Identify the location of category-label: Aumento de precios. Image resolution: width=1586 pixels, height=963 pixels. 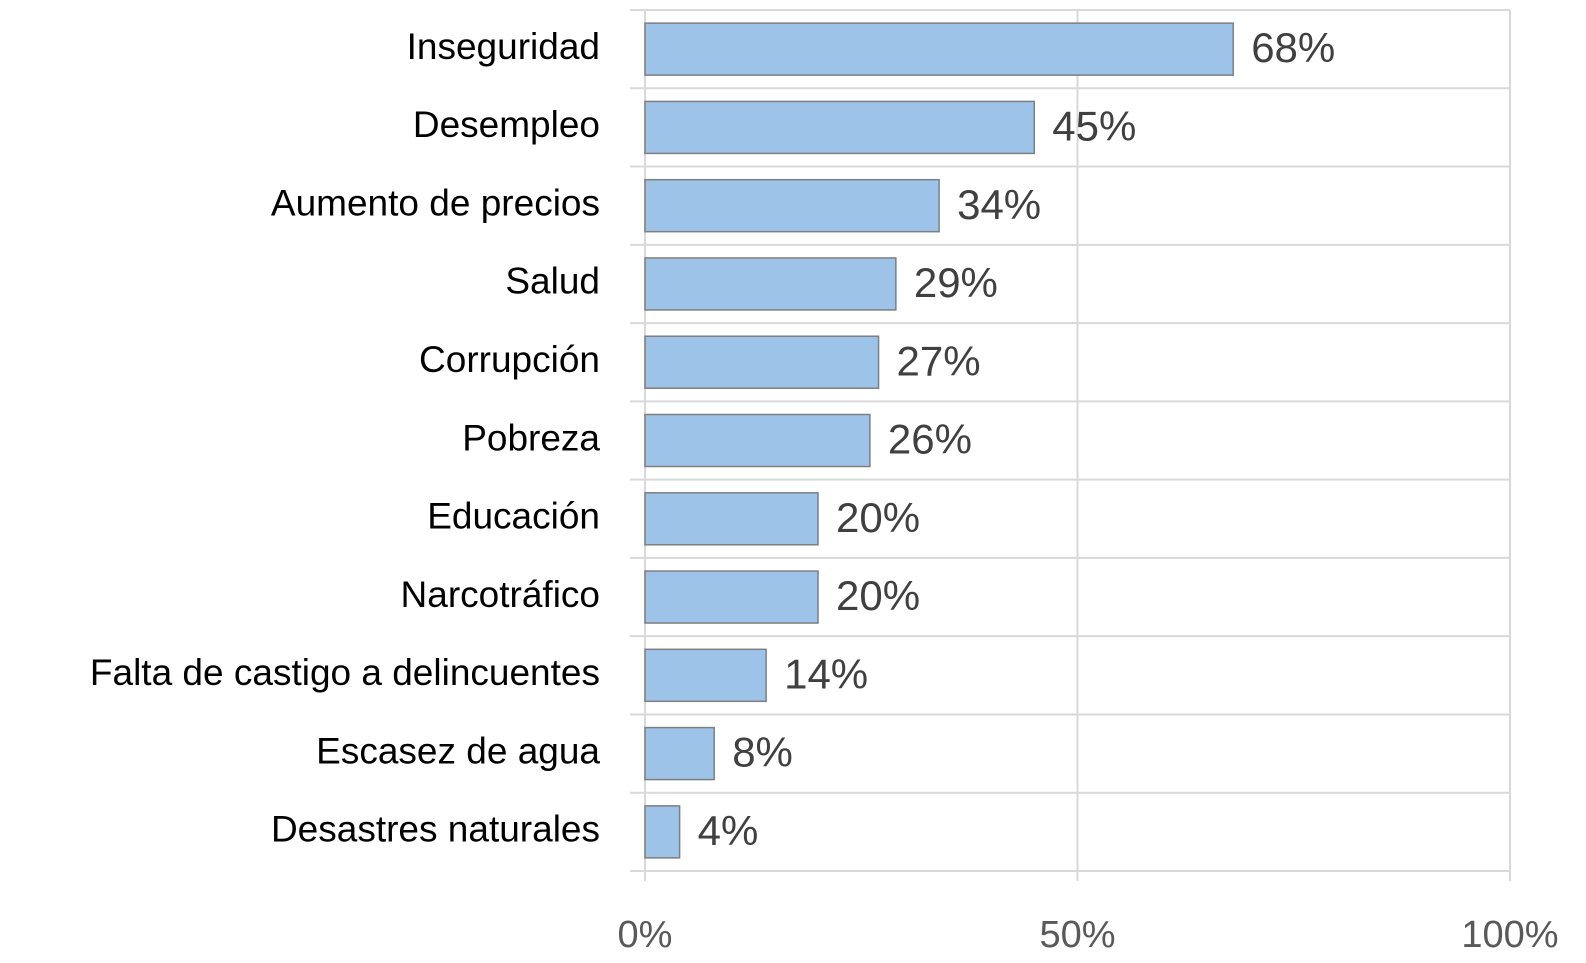
(435, 202).